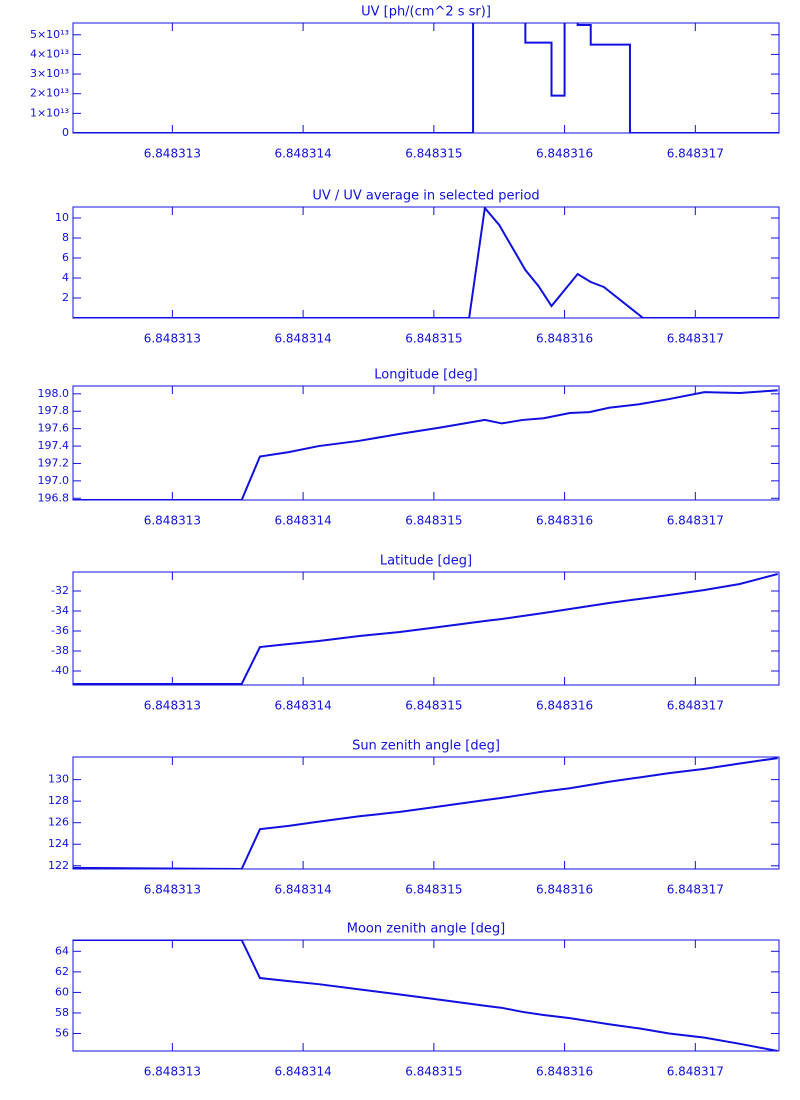 This screenshot has width=800, height=1100. Describe the element at coordinates (65, 297) in the screenshot. I see `y-tick-label: 2` at that location.